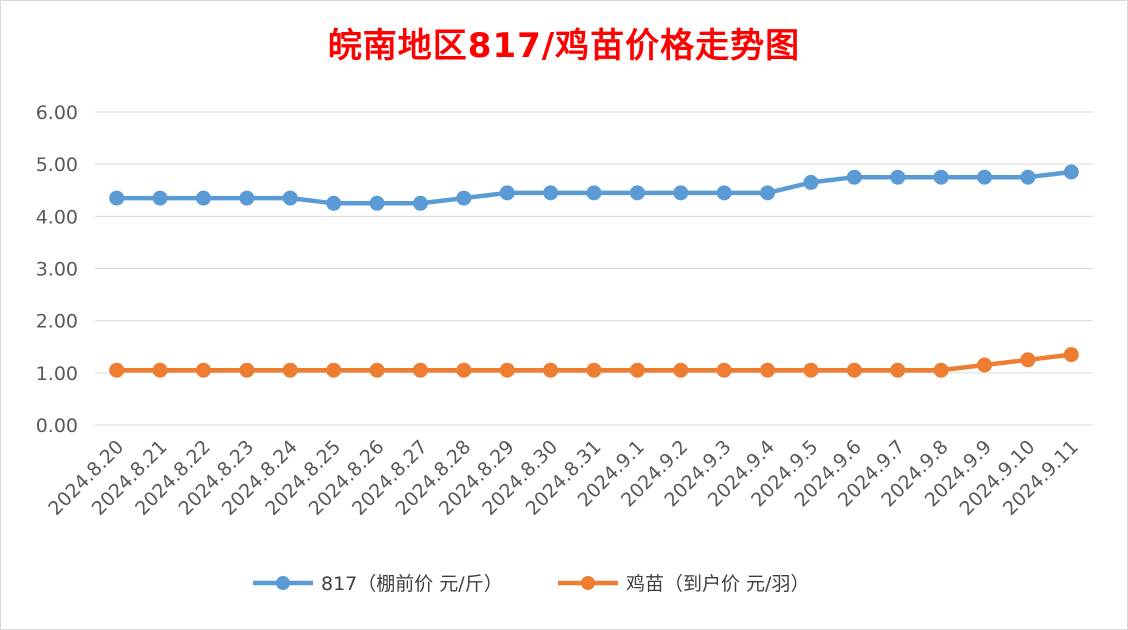  I want to click on y-tick-label: 2.00, so click(57, 322).